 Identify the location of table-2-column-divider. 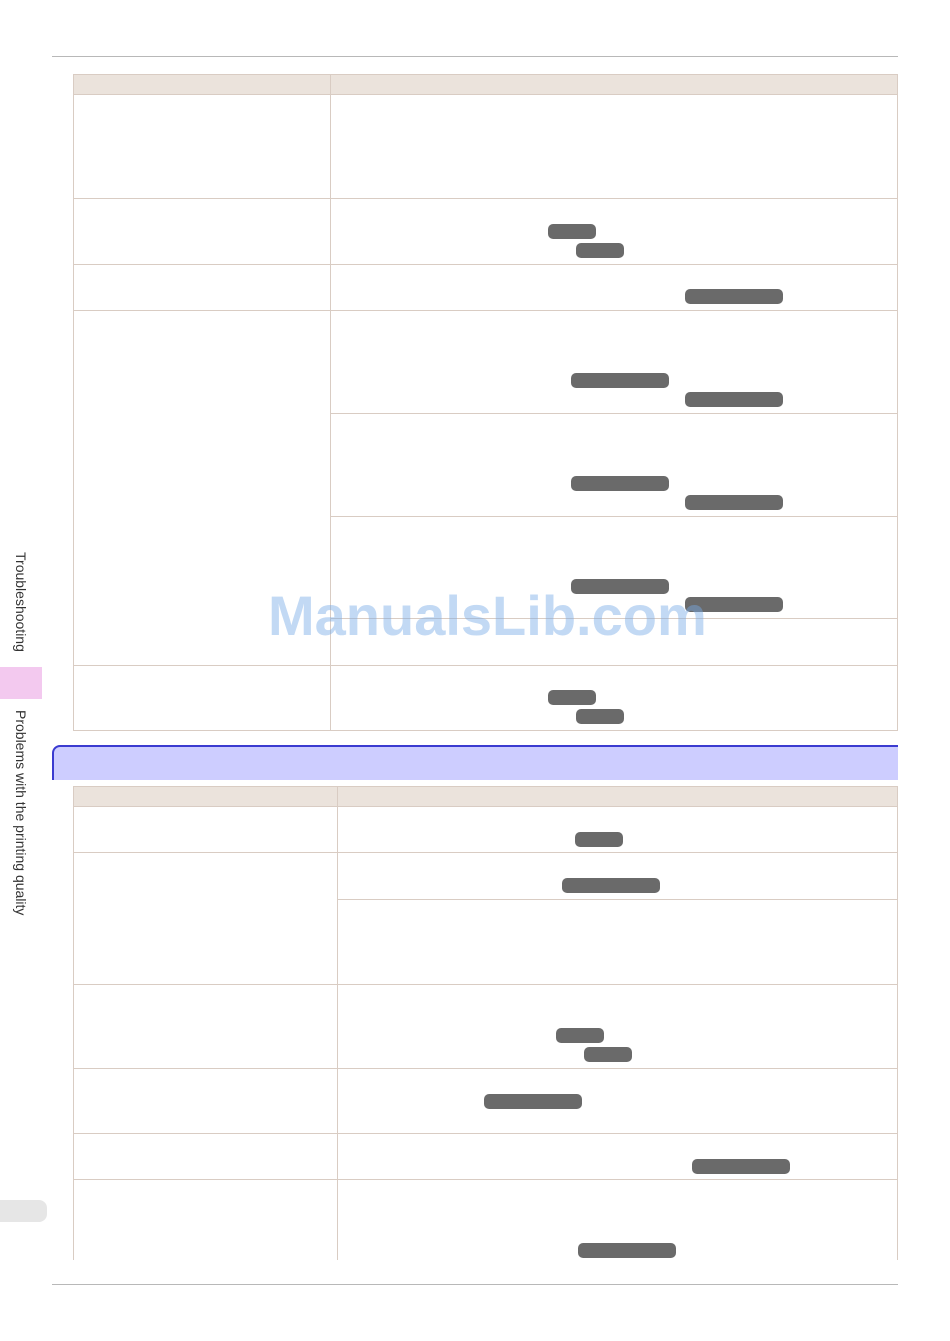
(337, 1023).